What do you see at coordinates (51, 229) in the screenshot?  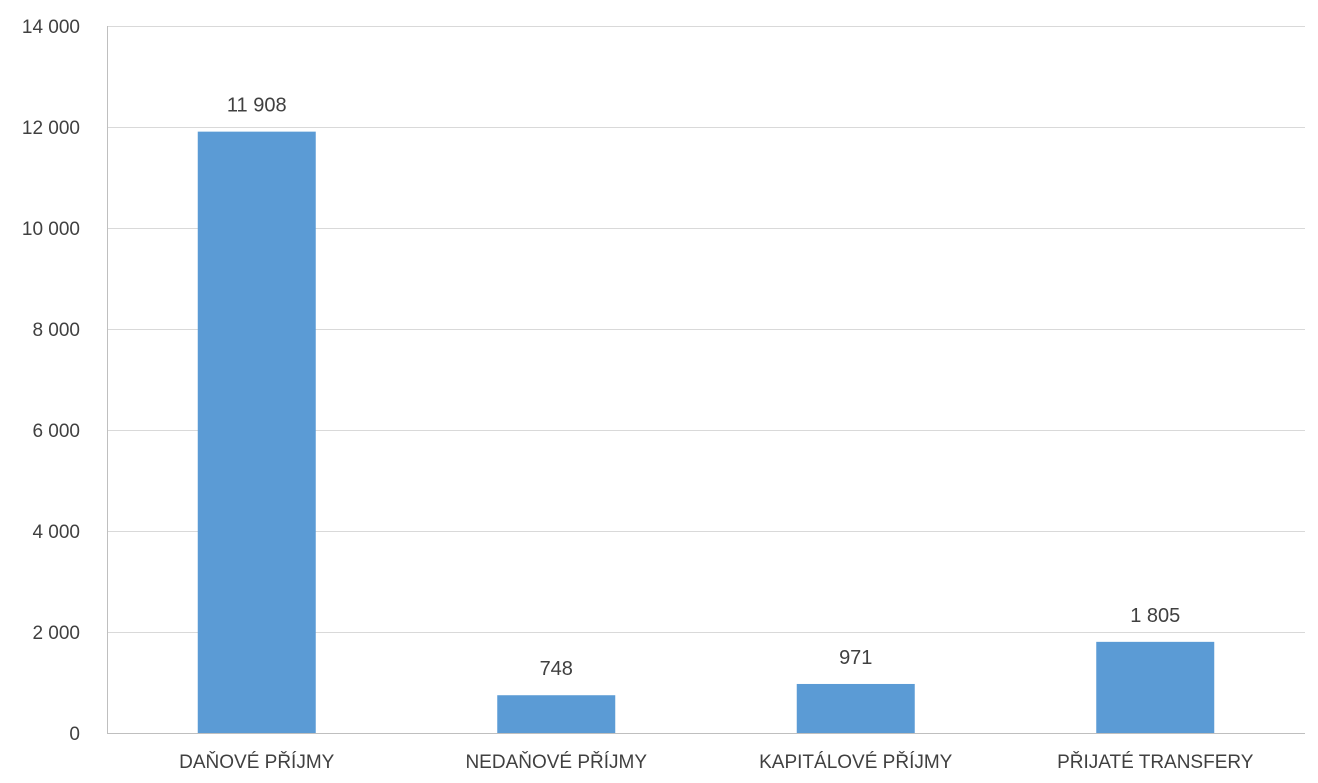 I see `y-tick-label: 10 000` at bounding box center [51, 229].